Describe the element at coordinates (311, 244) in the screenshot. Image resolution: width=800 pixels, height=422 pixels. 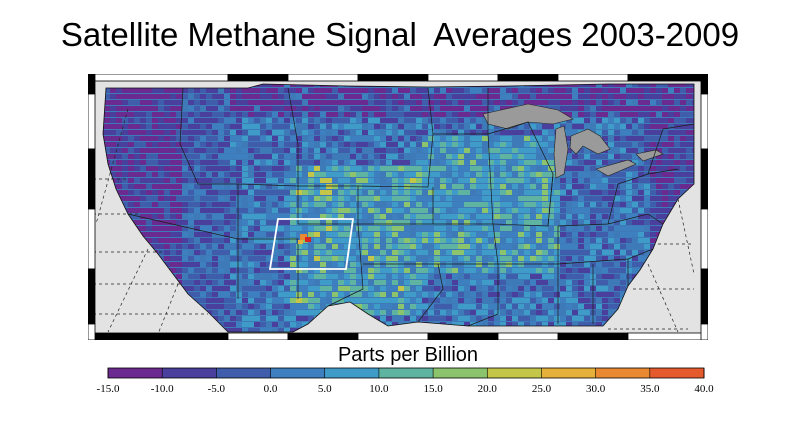
I see `highlight-box` at that location.